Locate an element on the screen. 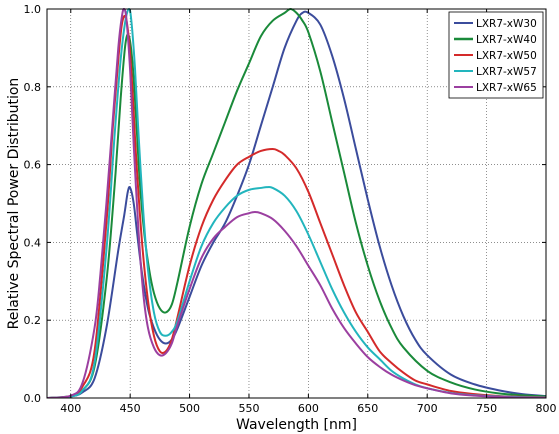  x-axis-label: Wavelength [nm] is located at coordinates (296, 425).